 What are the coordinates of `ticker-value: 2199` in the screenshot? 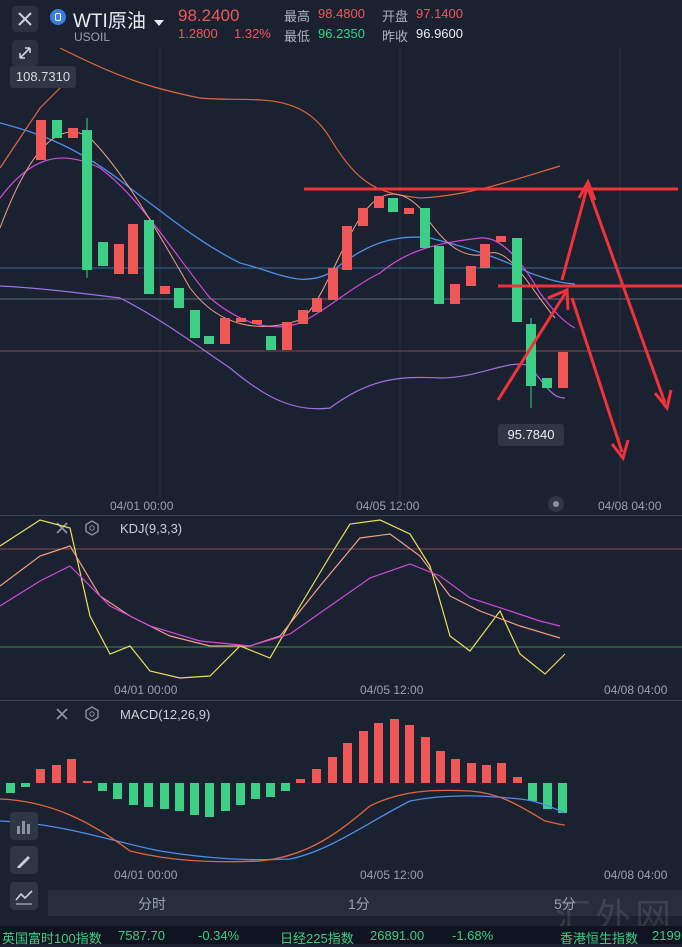 It's located at (666, 935).